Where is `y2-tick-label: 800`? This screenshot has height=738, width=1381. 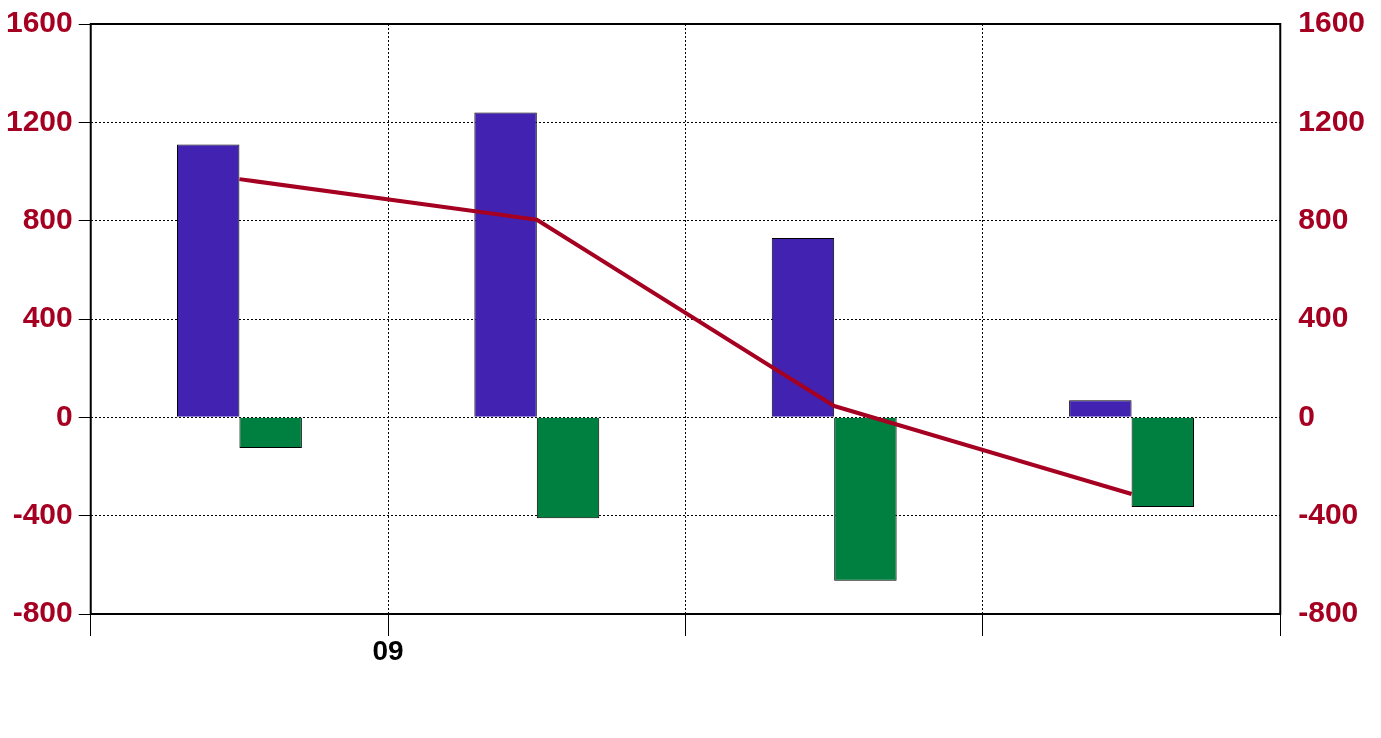 y2-tick-label: 800 is located at coordinates (1323, 218).